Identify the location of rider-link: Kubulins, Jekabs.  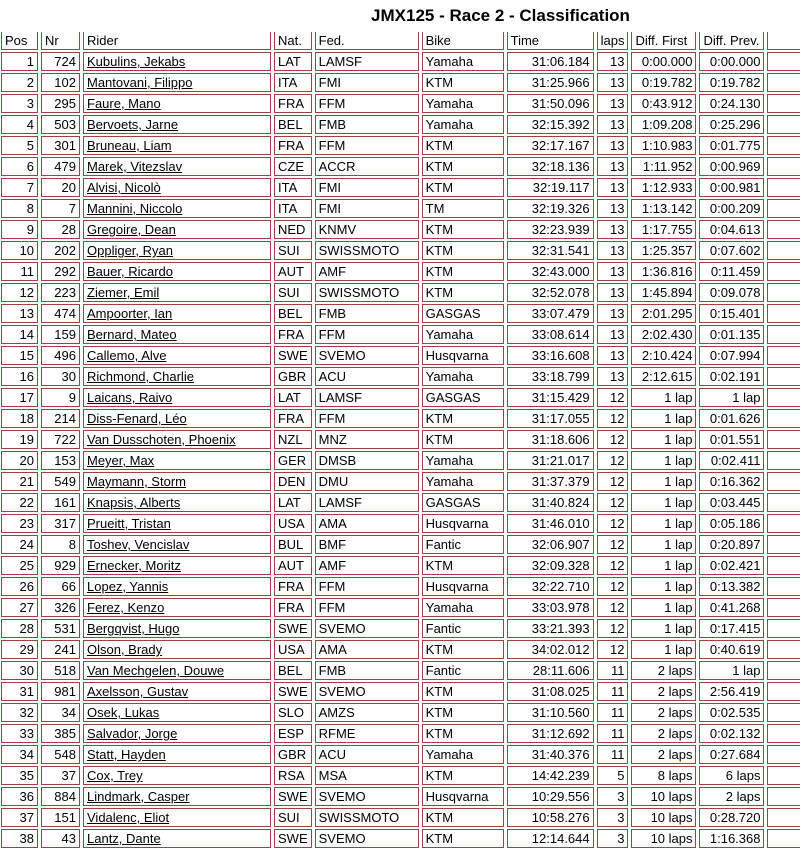
(136, 61).